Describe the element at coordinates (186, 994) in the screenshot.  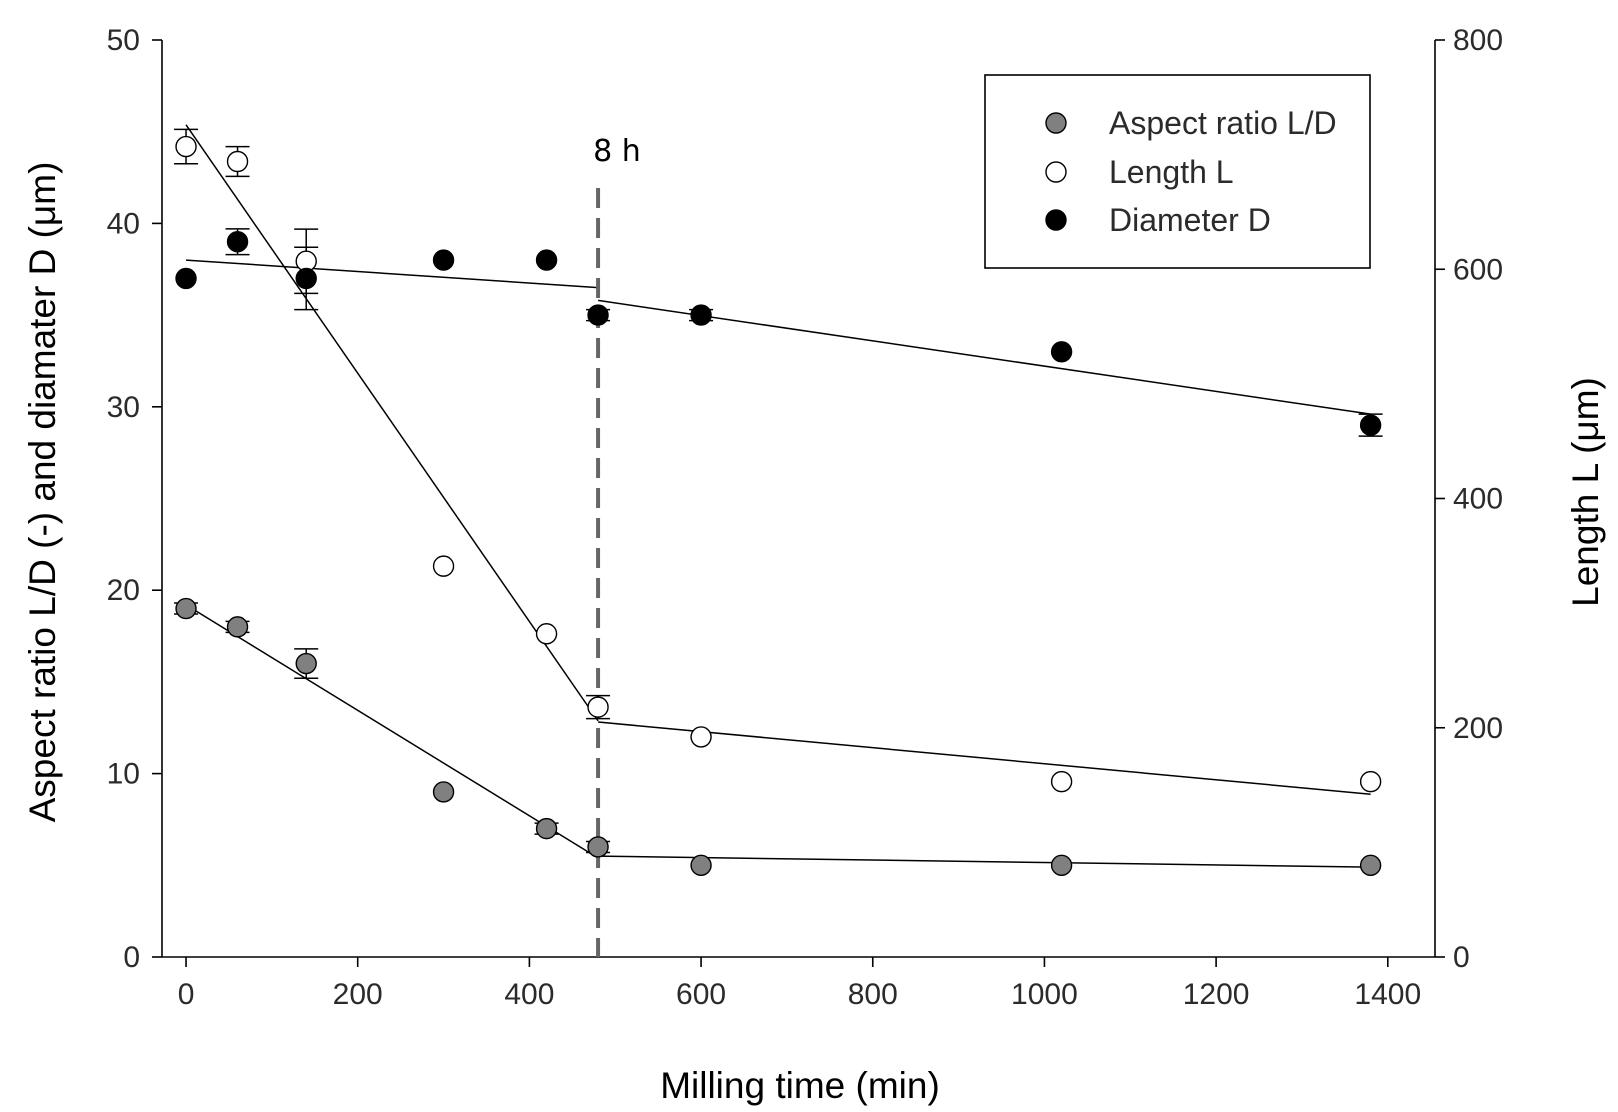
I see `x-tick-label: 0` at that location.